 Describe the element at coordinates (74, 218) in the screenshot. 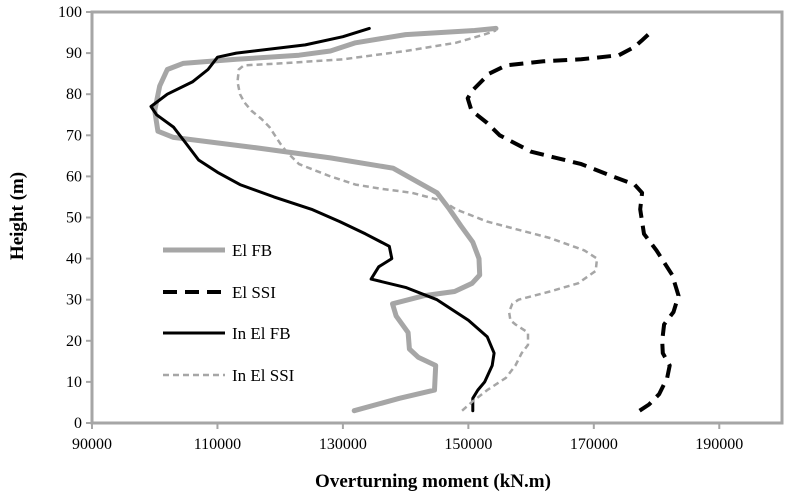

I see `y-tick-label: 50` at that location.